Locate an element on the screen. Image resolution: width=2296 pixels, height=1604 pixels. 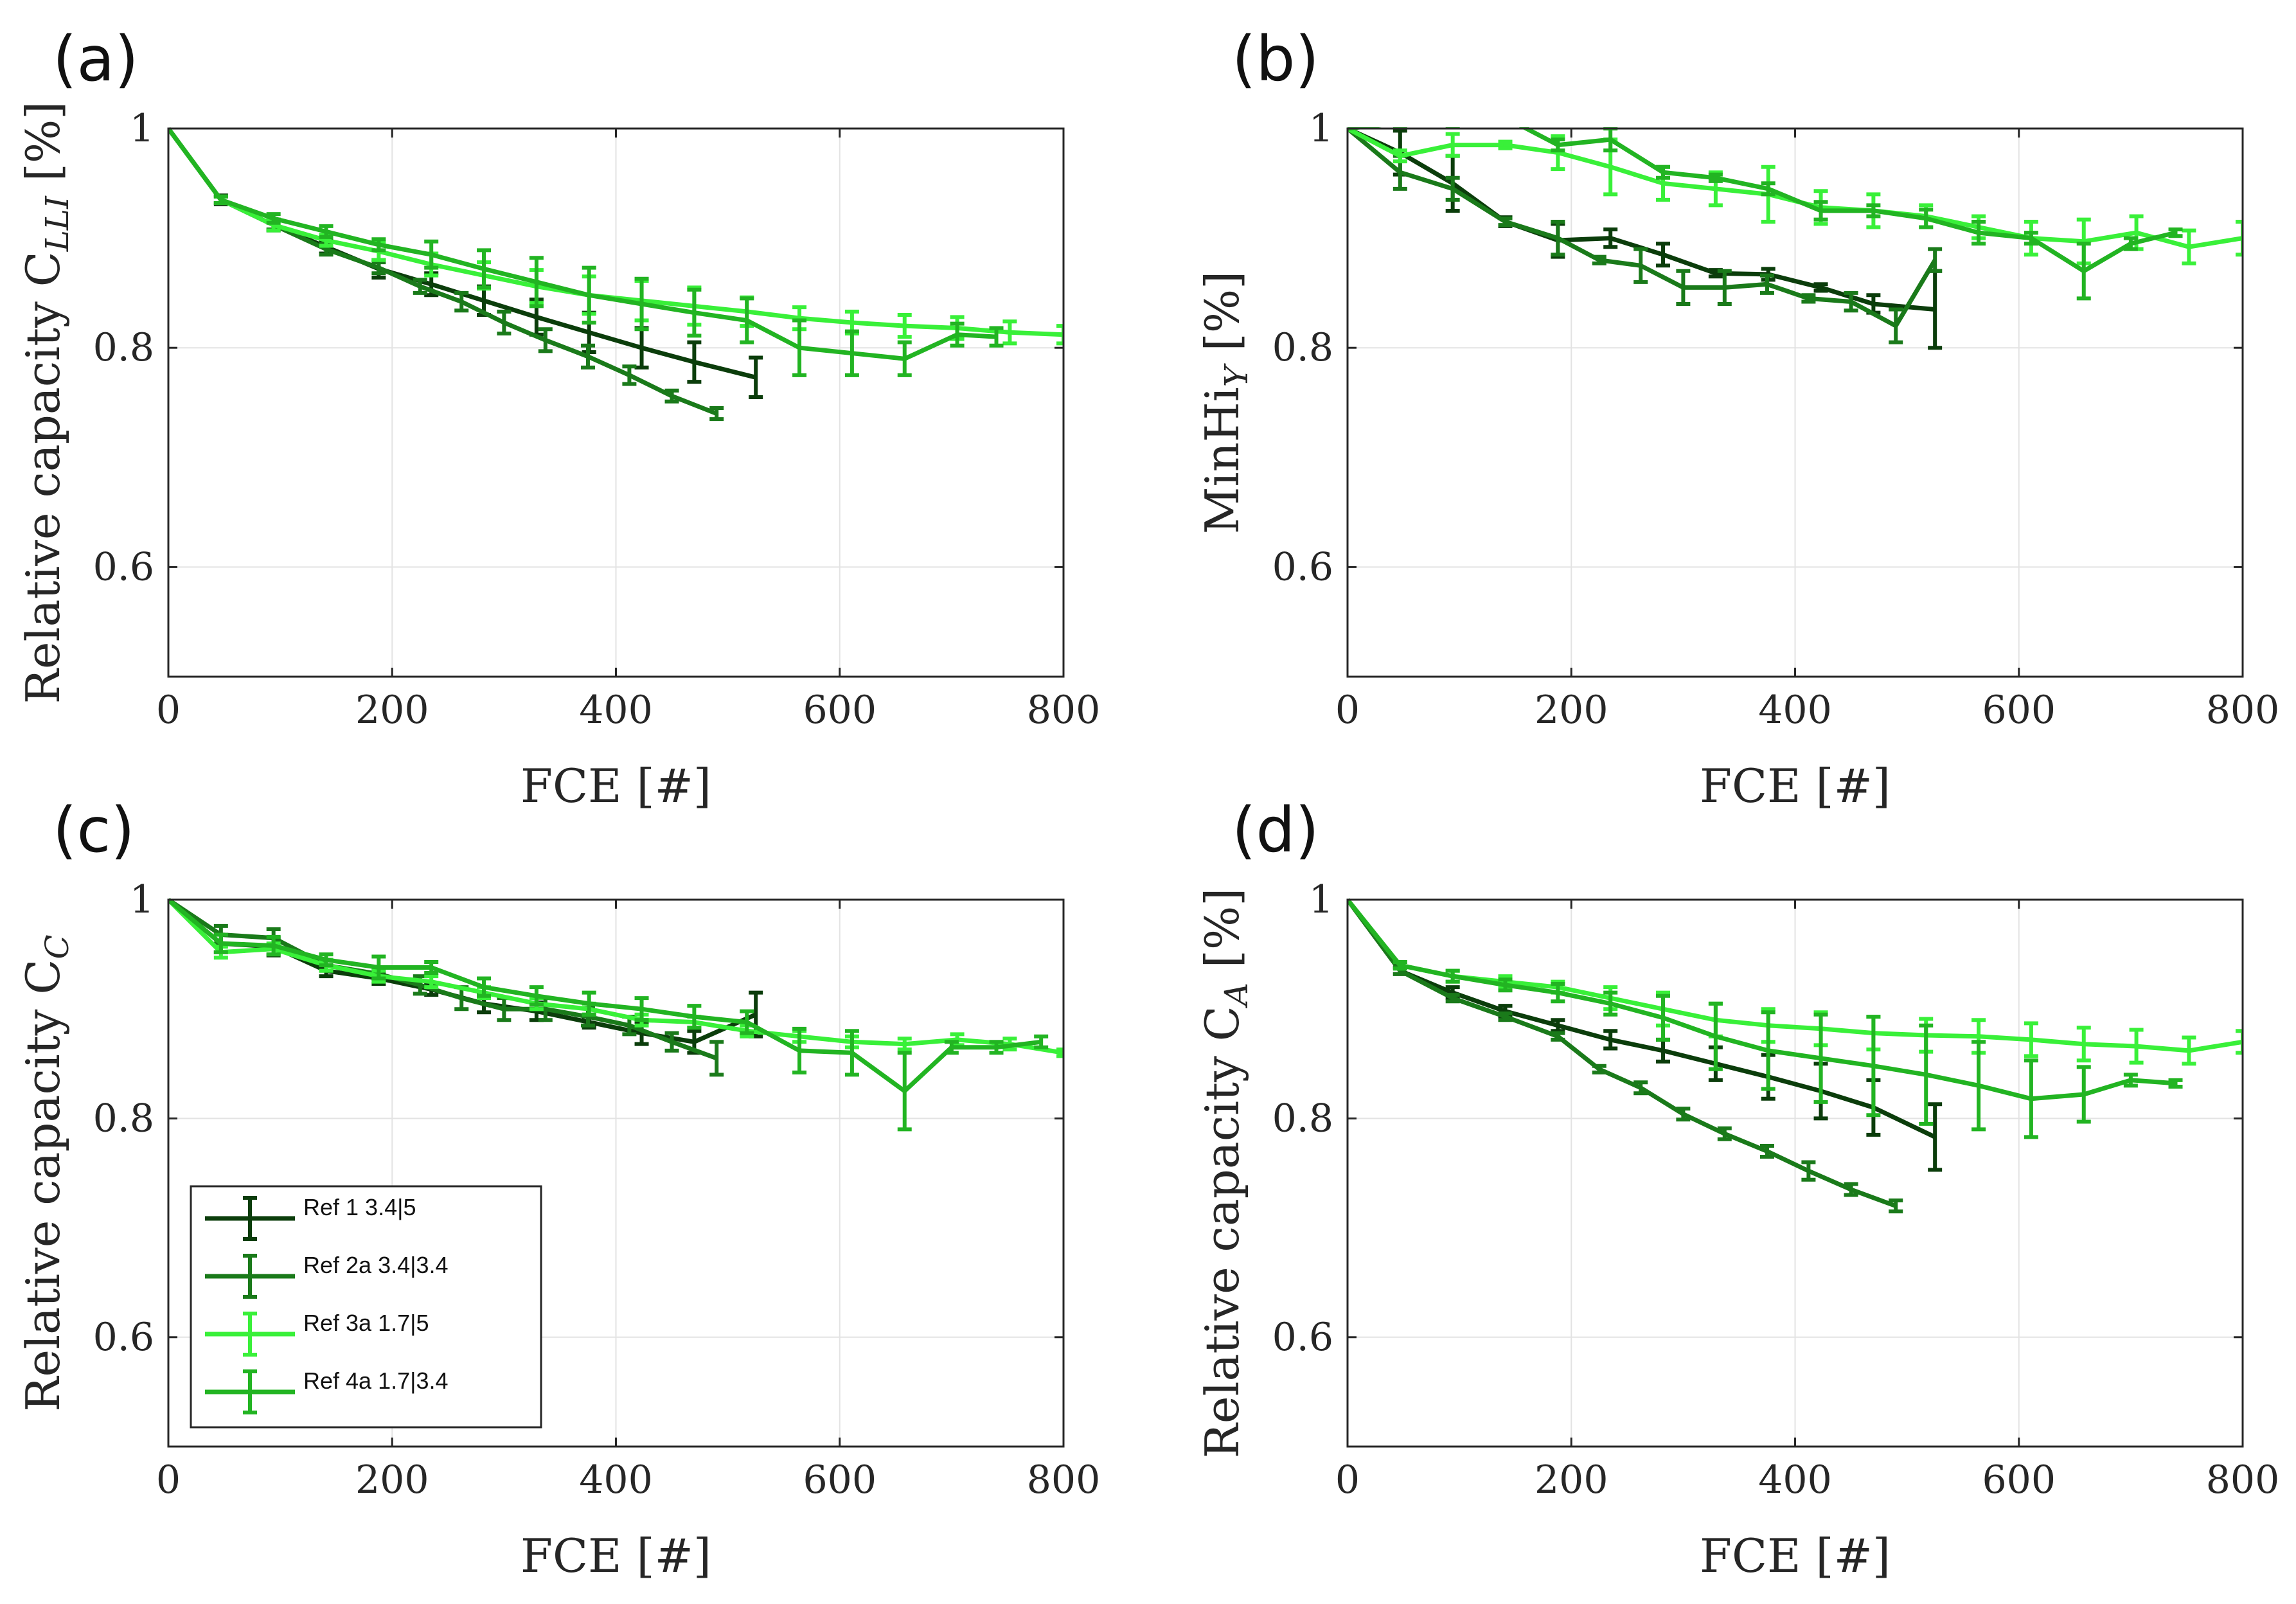
y-axis-label: Relative capacity CLLI [%] is located at coordinates (46, 403).